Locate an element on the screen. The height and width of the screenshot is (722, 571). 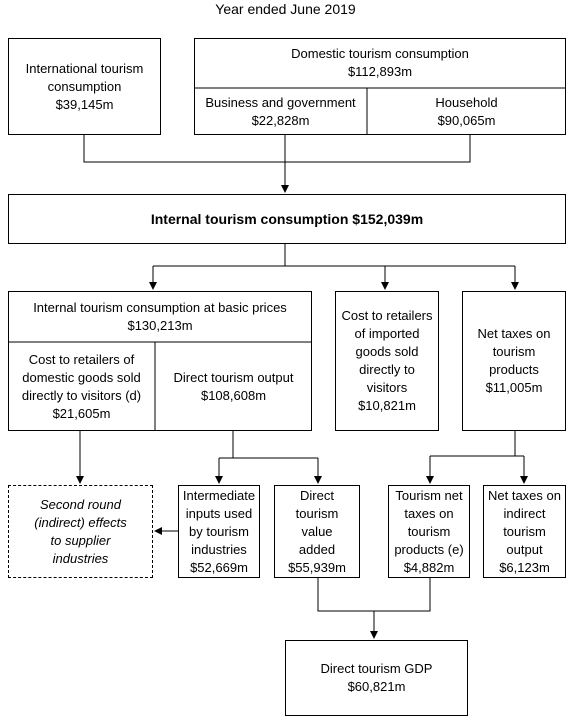
net-taxes-products-box is located at coordinates (429, 531).